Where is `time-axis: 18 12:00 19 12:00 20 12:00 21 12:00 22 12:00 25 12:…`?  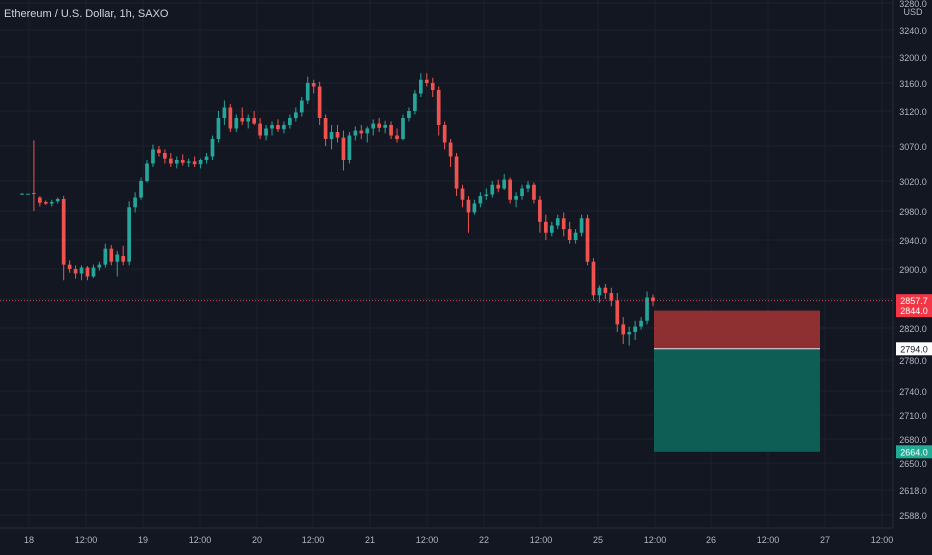 time-axis: 18 12:00 19 12:00 20 12:00 21 12:00 22 12:00 25 12:… is located at coordinates (446, 536).